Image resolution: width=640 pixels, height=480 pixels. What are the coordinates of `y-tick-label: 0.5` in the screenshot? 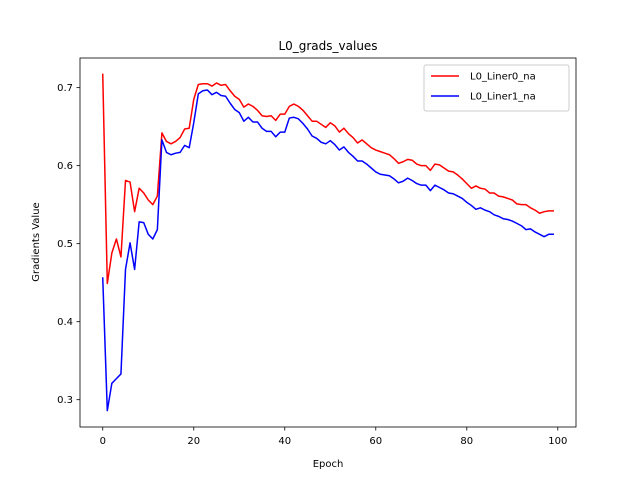 It's located at (65, 244).